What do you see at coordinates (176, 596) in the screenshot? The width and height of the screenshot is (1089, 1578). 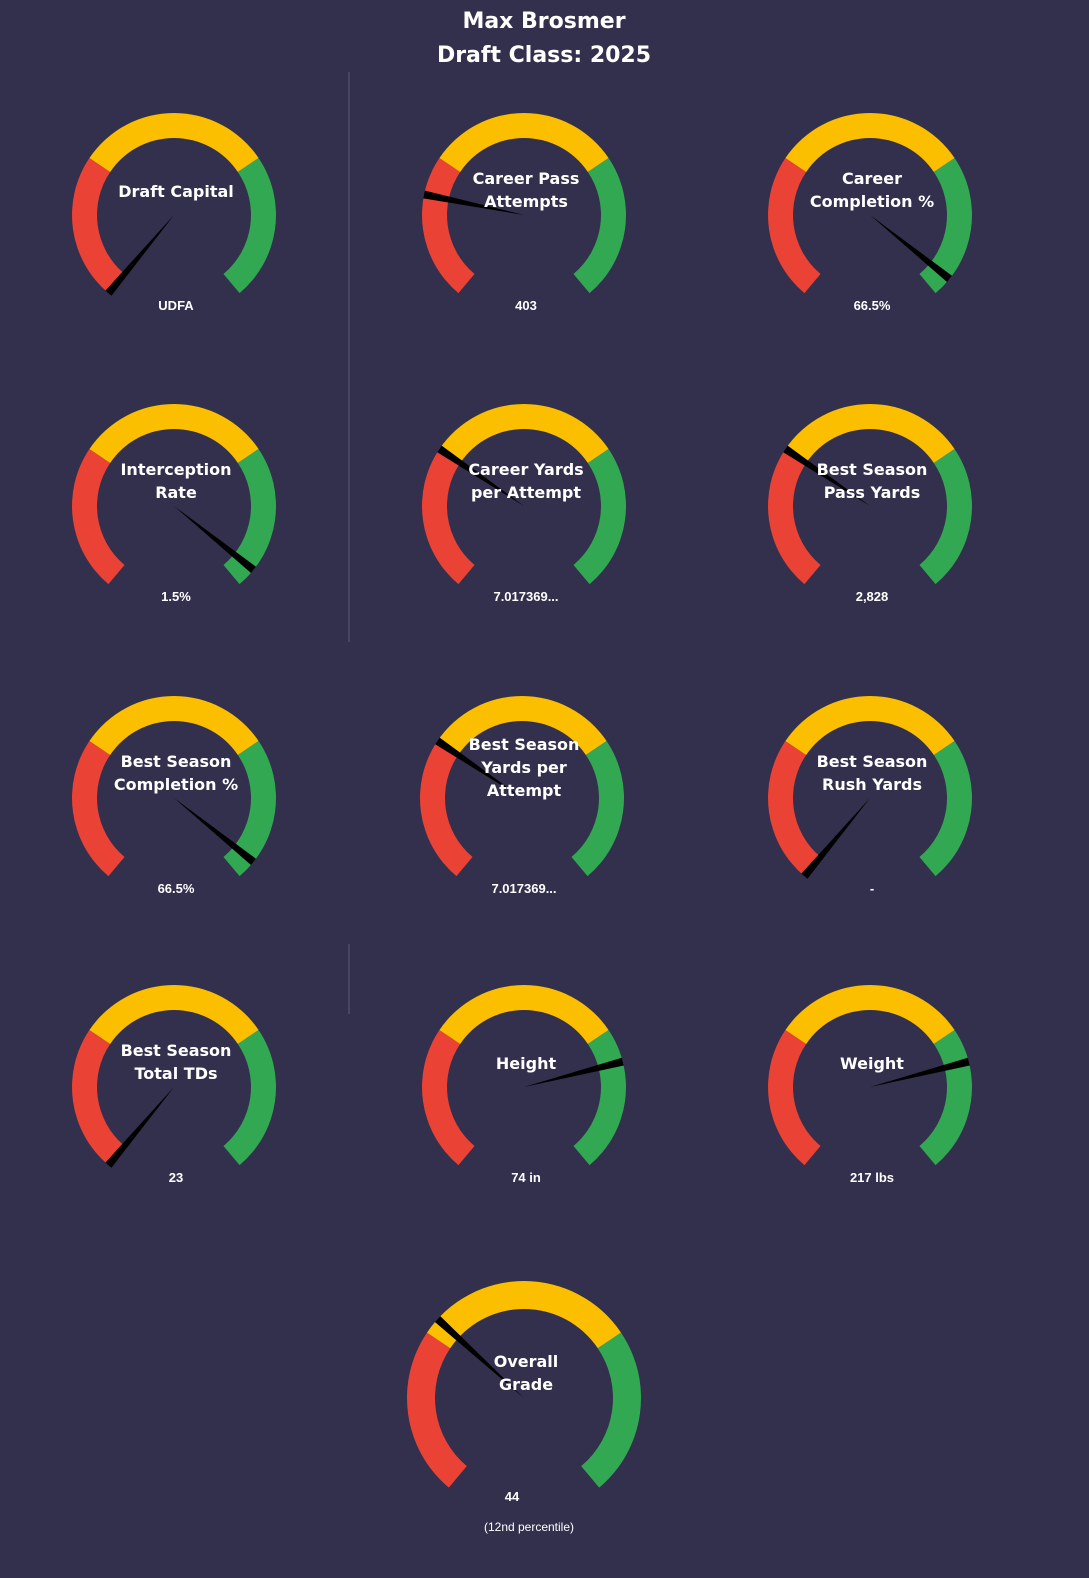 I see `gauge-value: 1.5%` at bounding box center [176, 596].